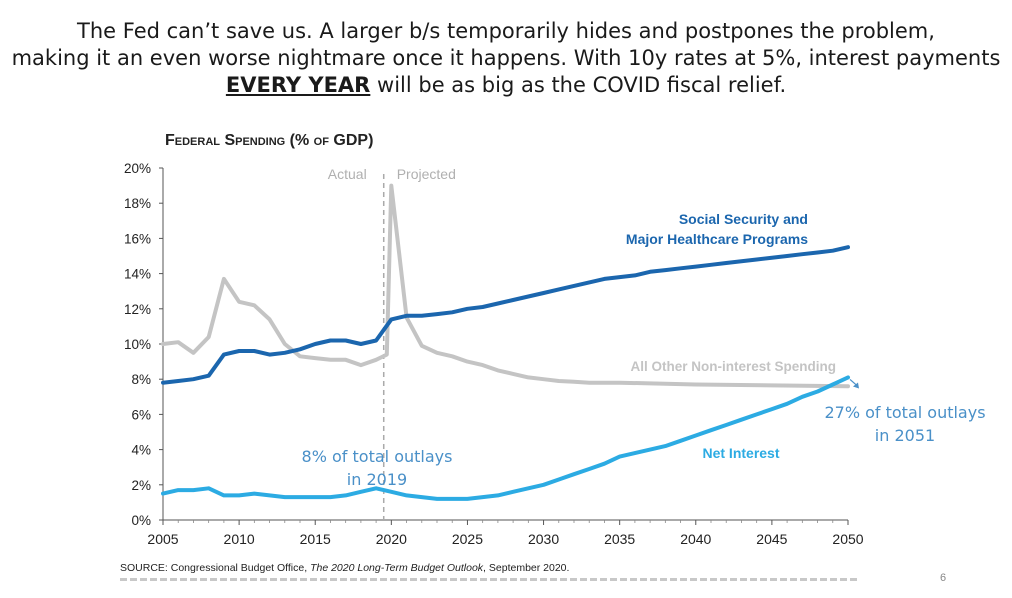 The height and width of the screenshot is (598, 1012). I want to click on y-tick-label: 4%, so click(141, 450).